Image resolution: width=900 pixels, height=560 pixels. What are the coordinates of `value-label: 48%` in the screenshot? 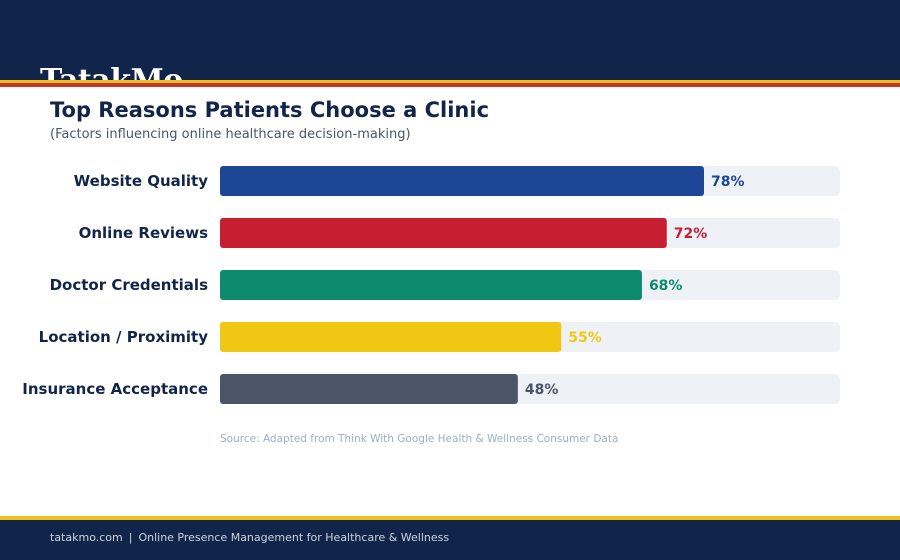 It's located at (542, 390).